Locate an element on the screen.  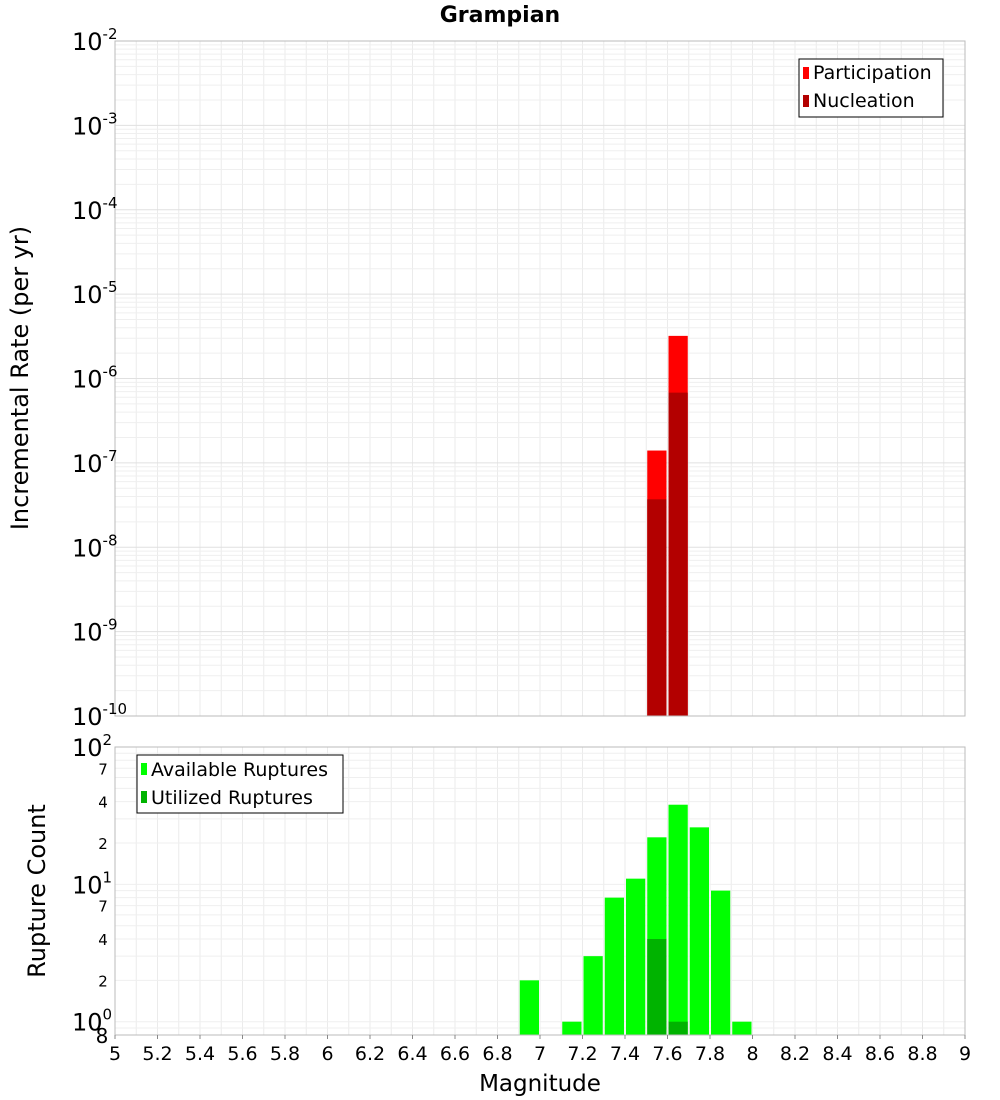
x-tick-label: 6.6 is located at coordinates (455, 1054).